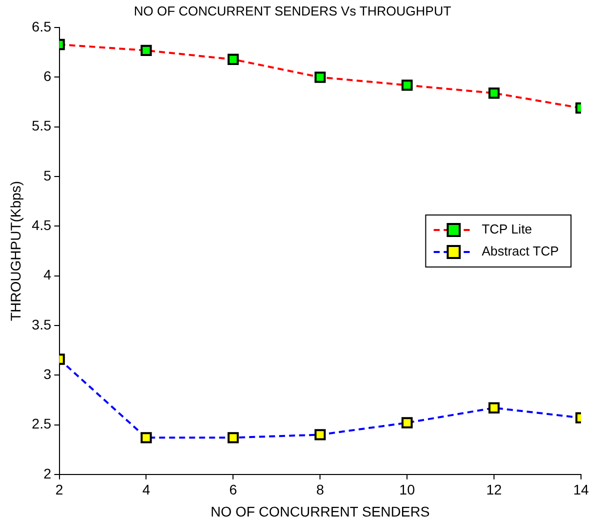  What do you see at coordinates (494, 490) in the screenshot?
I see `x-tick-label: 12` at bounding box center [494, 490].